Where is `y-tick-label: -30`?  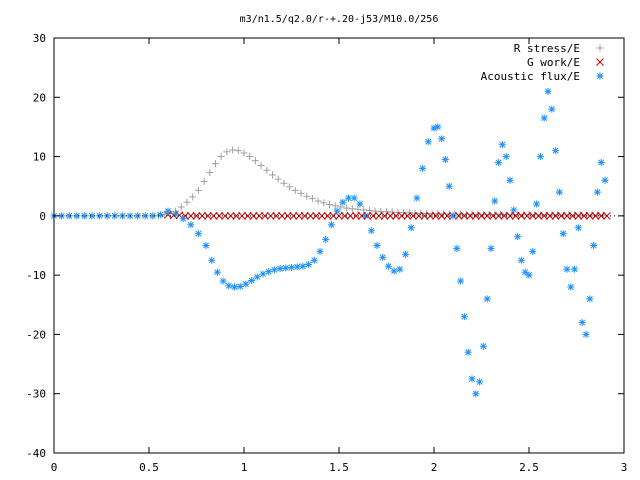
y-tick-label: -30 is located at coordinates (36, 394).